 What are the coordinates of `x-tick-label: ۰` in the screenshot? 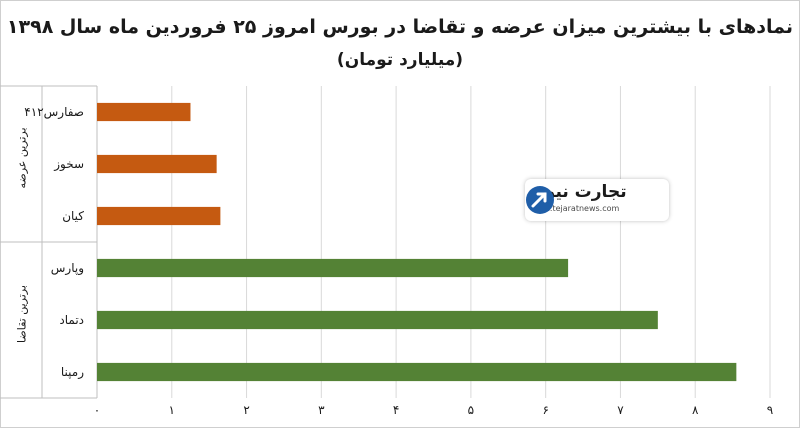 It's located at (97, 410).